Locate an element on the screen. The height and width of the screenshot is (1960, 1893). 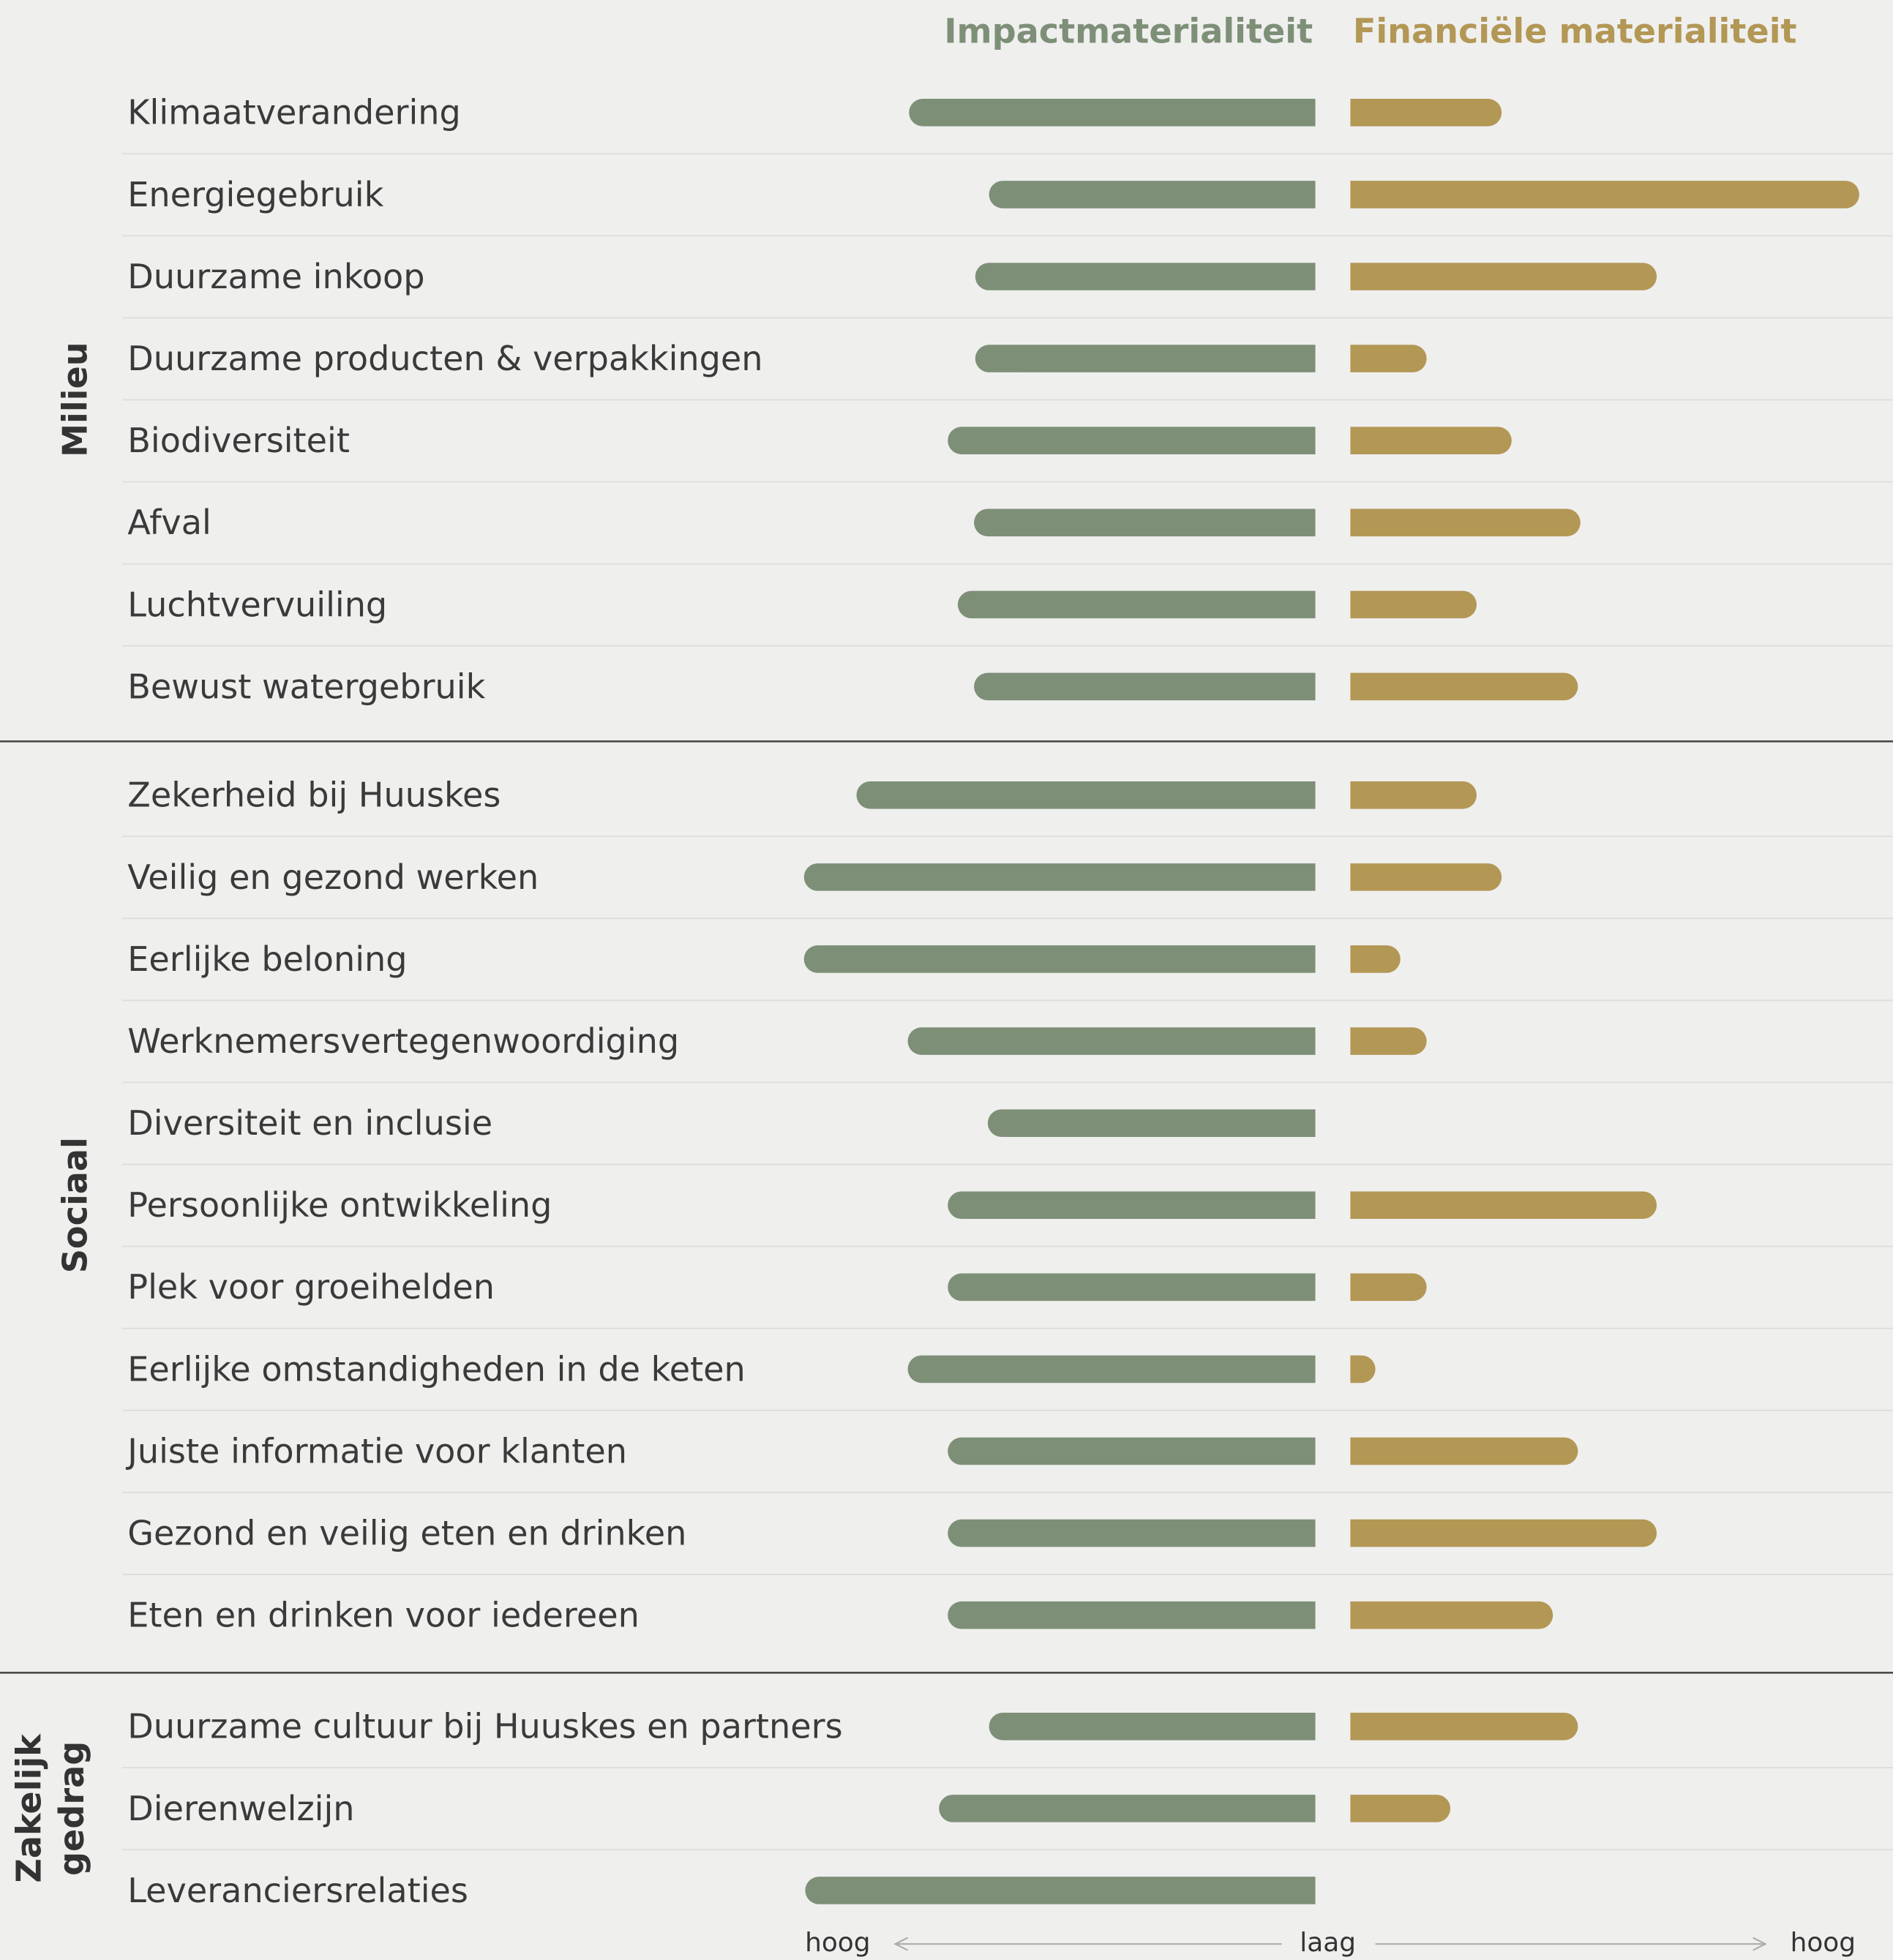
category-label: Energiegebruik is located at coordinates (255, 194).